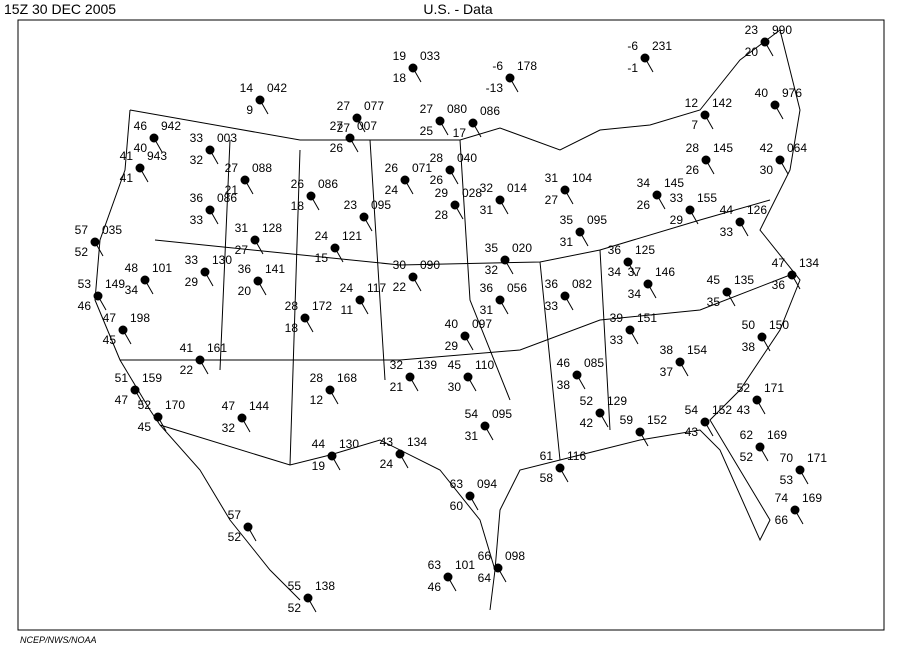  I want to click on station-temp: 14, so click(247, 88).